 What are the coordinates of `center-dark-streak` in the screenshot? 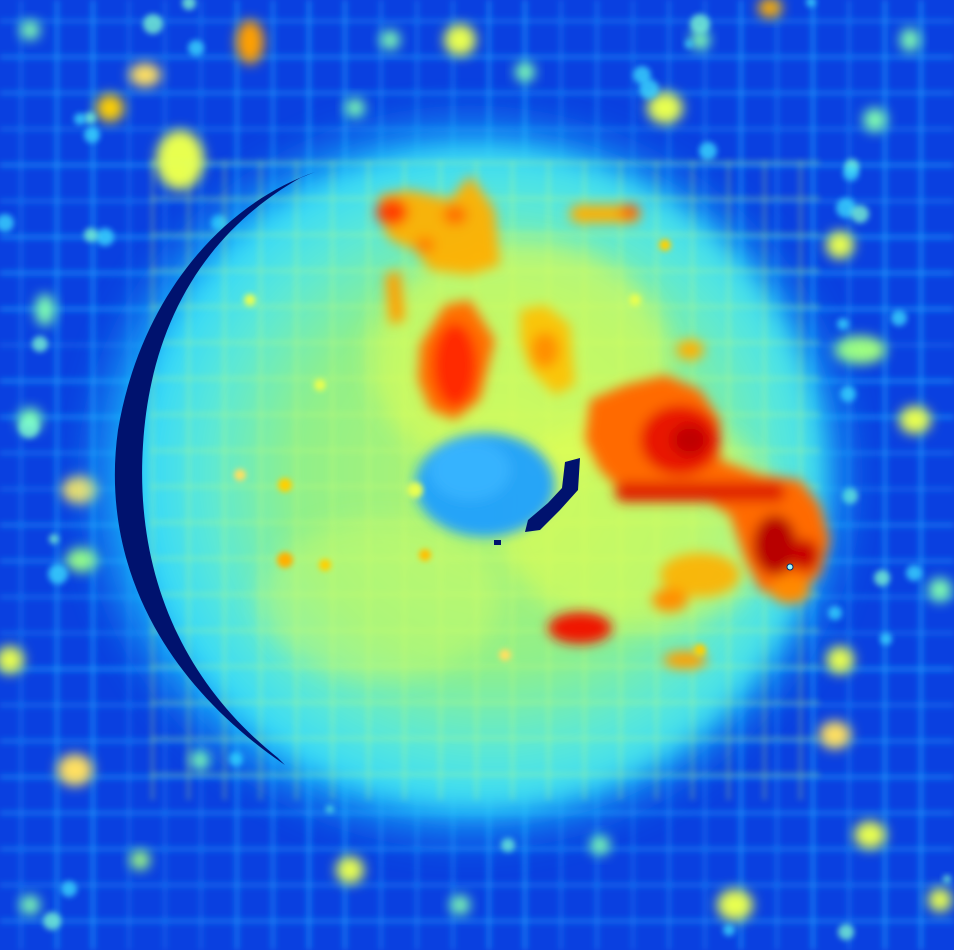 It's located at (552, 495).